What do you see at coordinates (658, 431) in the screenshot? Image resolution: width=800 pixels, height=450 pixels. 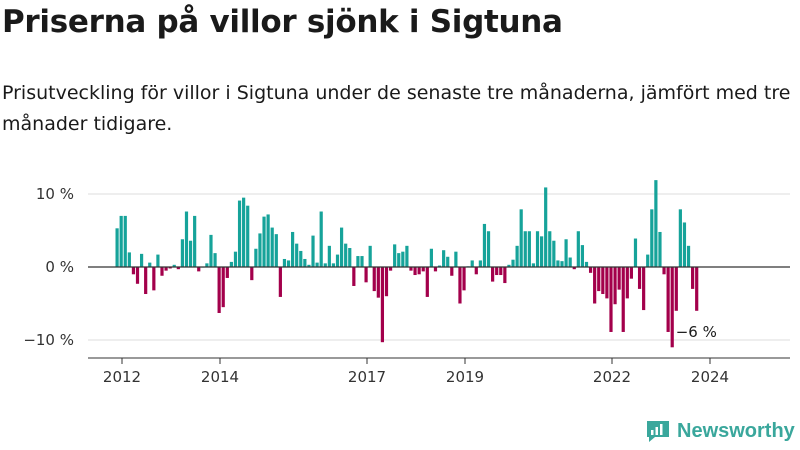 I see `newsworthy-logo-icon` at bounding box center [658, 431].